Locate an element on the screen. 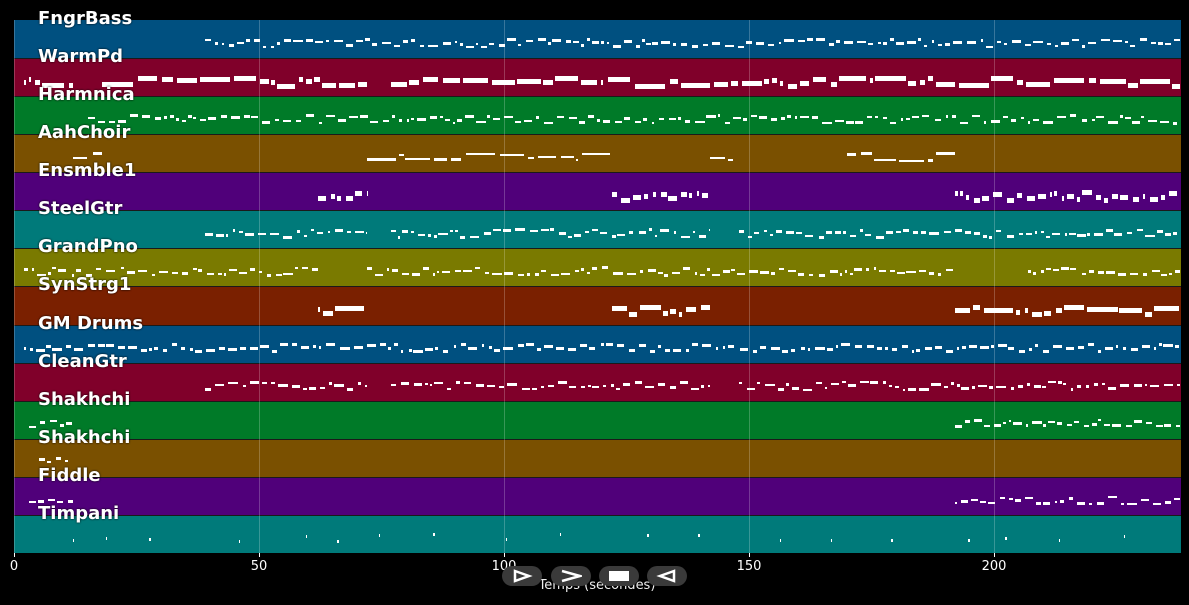 The image size is (1189, 605). rewind-icon is located at coordinates (666, 576).